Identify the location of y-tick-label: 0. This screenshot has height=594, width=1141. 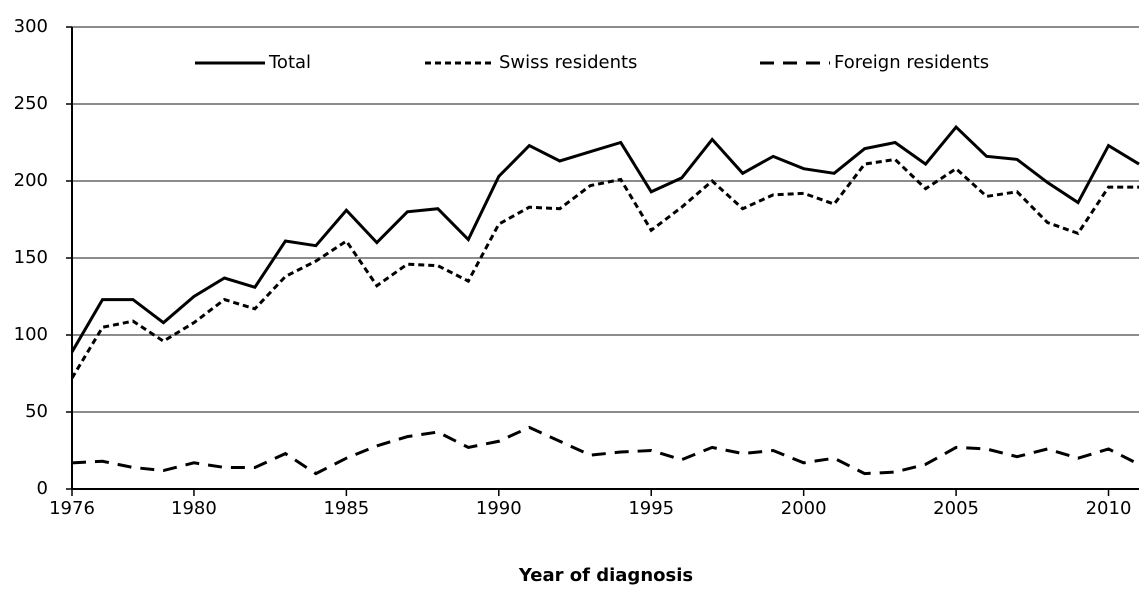
(42, 488).